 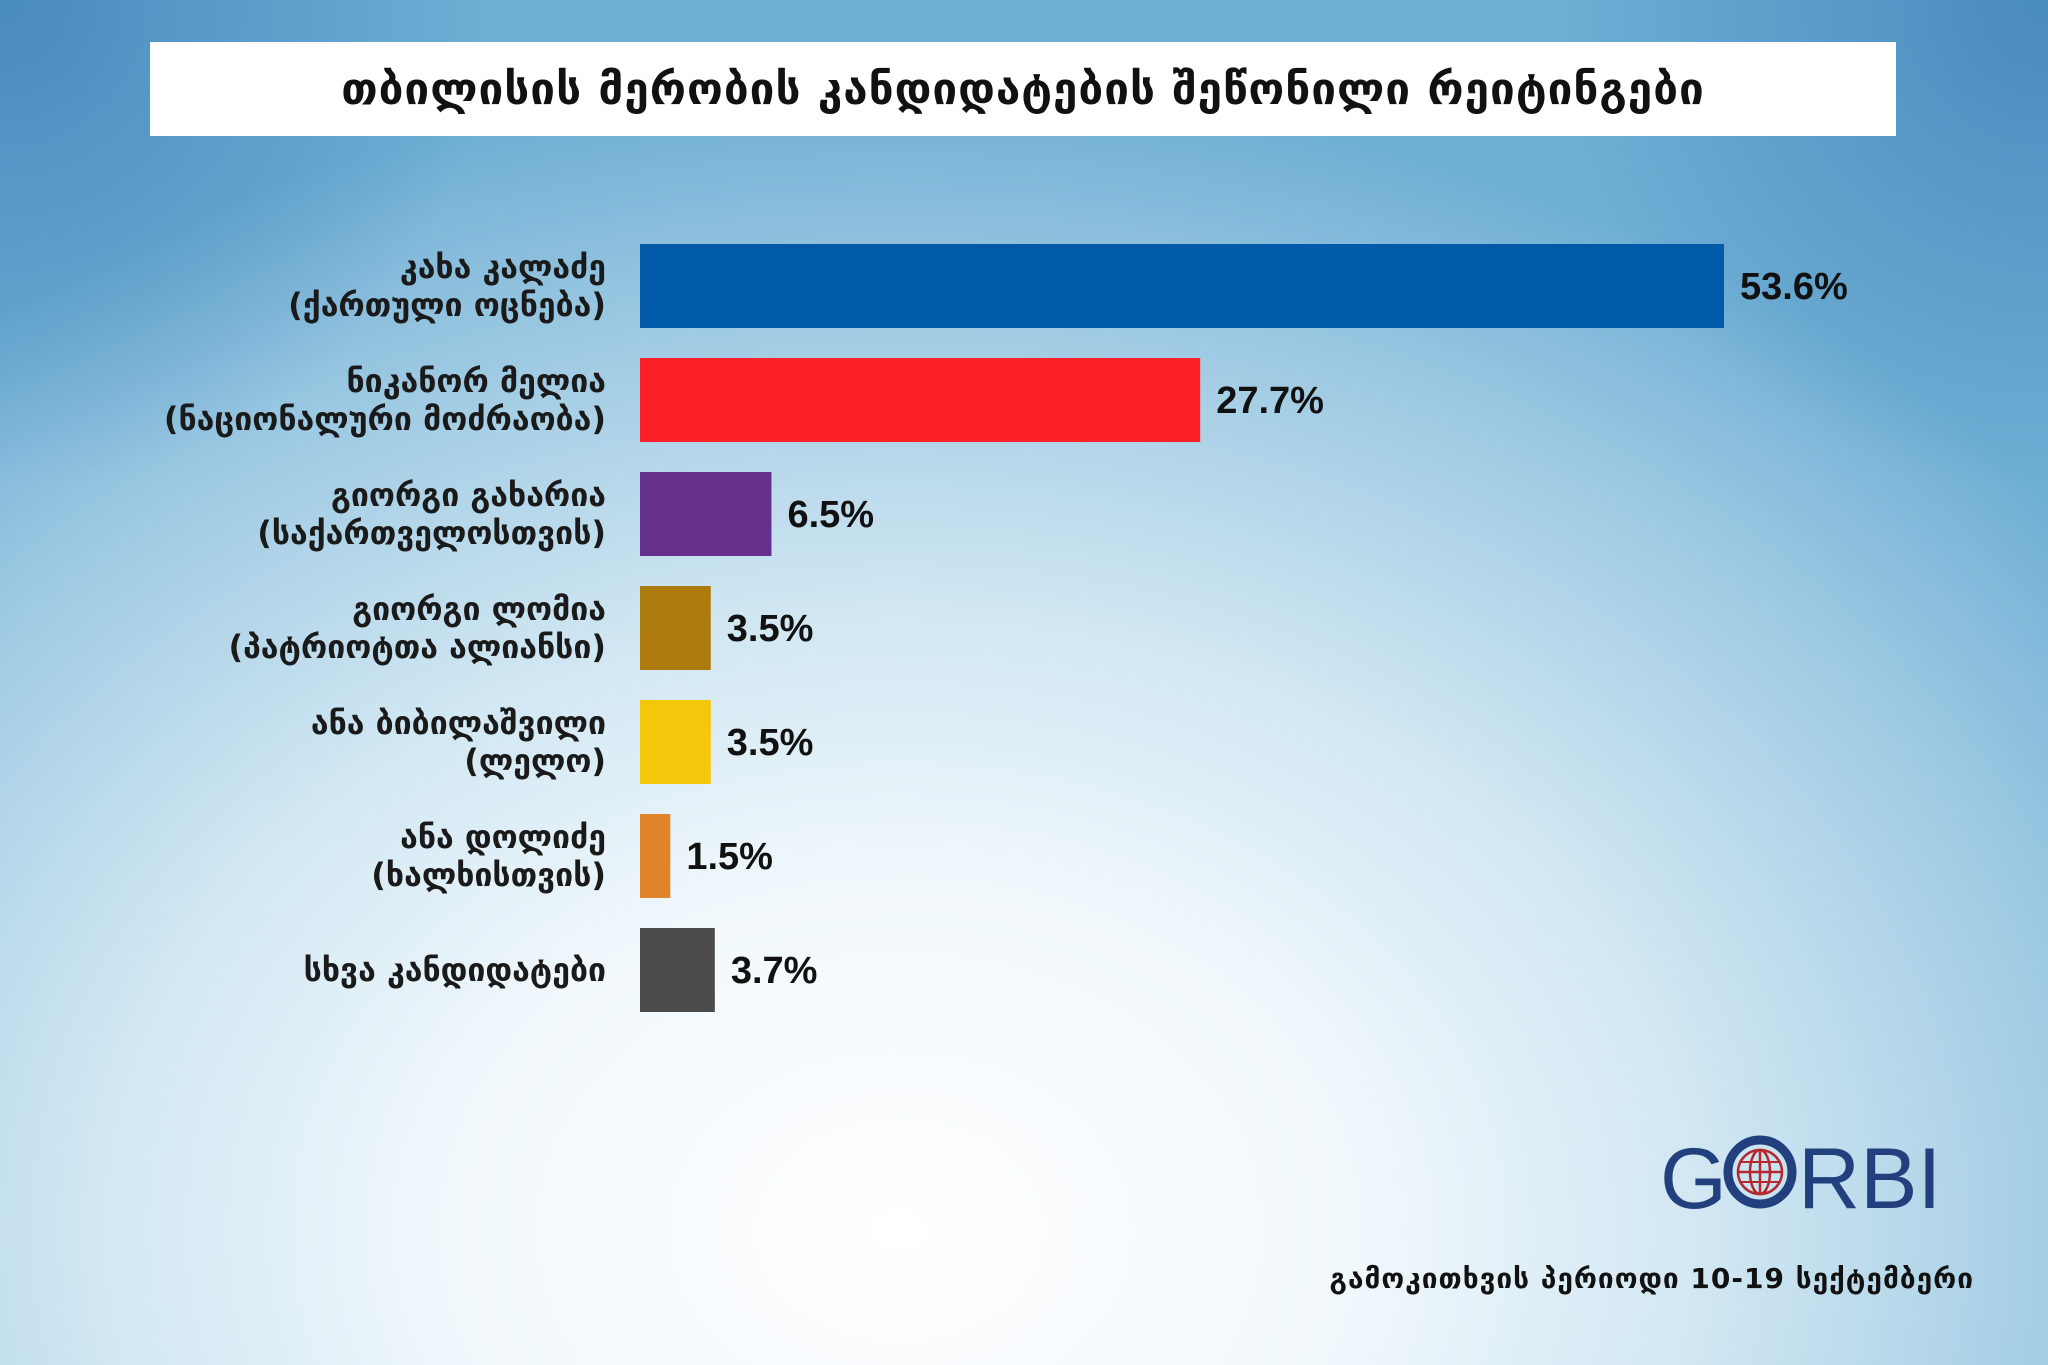 What do you see at coordinates (774, 971) in the screenshot?
I see `value-label-7: 3.7%` at bounding box center [774, 971].